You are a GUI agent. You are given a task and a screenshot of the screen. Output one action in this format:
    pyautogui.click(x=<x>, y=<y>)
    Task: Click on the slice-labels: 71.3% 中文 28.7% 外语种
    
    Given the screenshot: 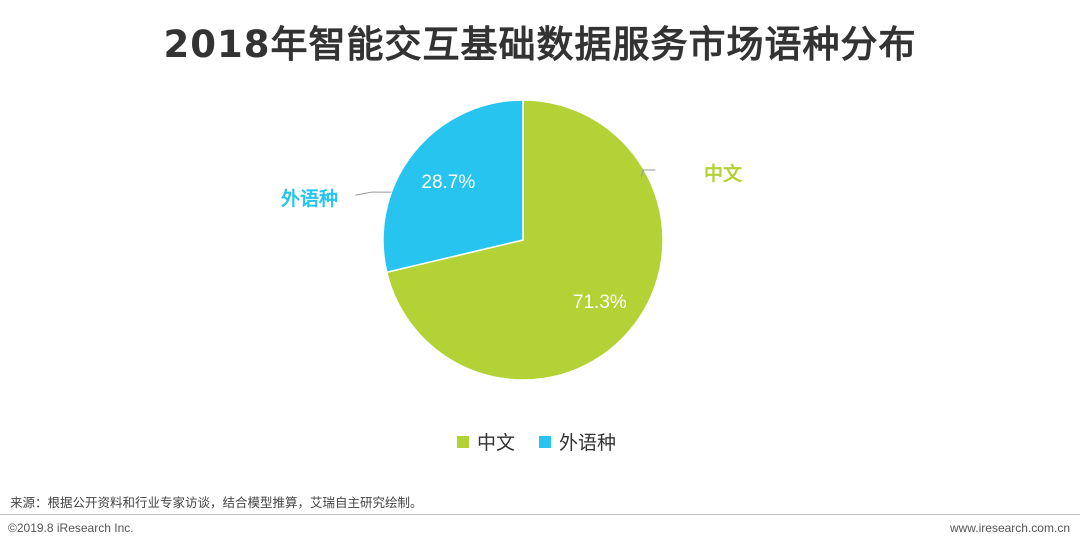 What is the action you would take?
    pyautogui.click(x=512, y=237)
    